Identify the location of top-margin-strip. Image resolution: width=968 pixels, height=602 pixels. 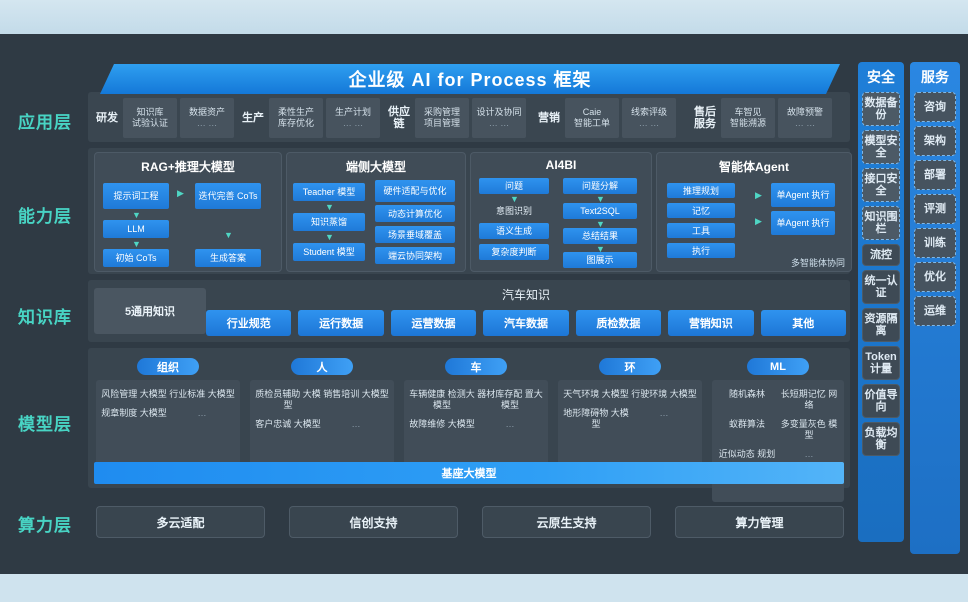
(484, 17).